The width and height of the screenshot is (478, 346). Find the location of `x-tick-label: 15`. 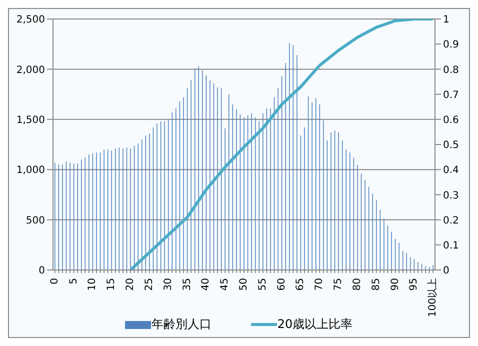

x-tick-label: 15 is located at coordinates (112, 284).